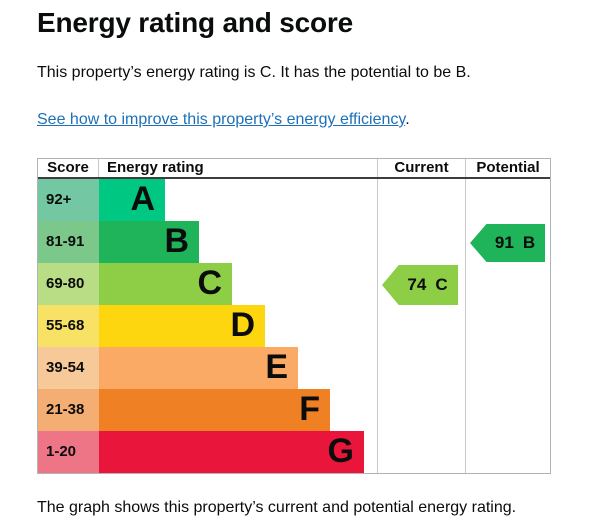 The height and width of the screenshot is (532, 613). I want to click on band-score-a: 92+, so click(68, 200).